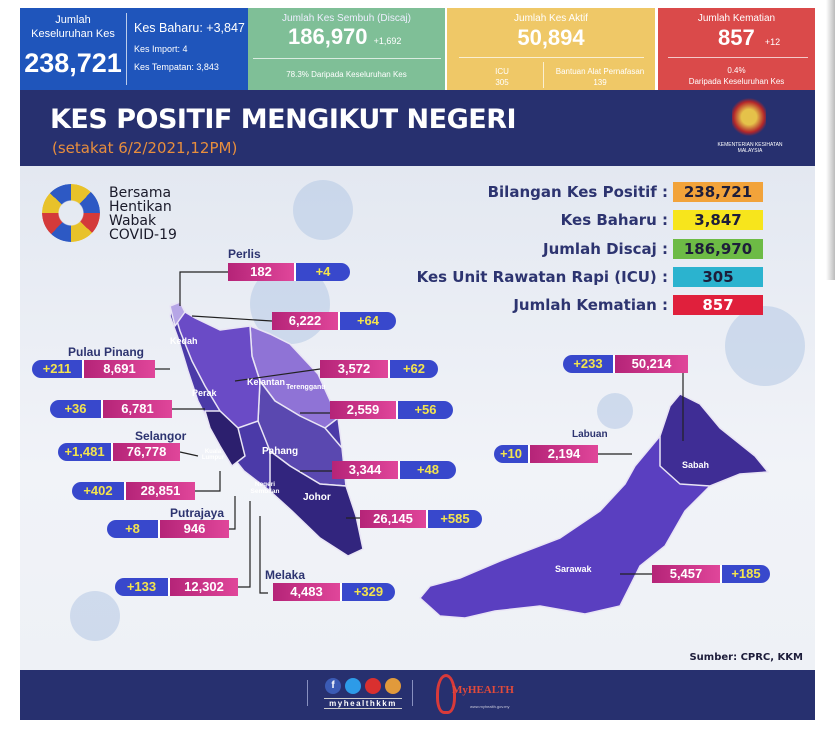 Image resolution: width=835 pixels, height=739 pixels. What do you see at coordinates (600, 71) in the screenshot?
I see `ventilator-label: Bantuan Alat Pernafasan` at bounding box center [600, 71].